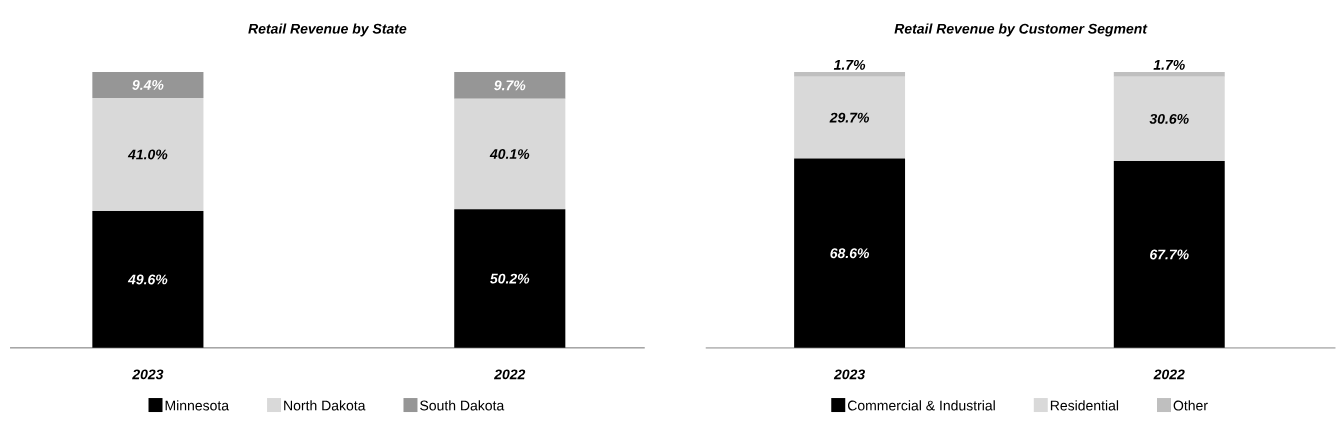  What do you see at coordinates (325, 405) in the screenshot?
I see `legend-label: North Dakota` at bounding box center [325, 405].